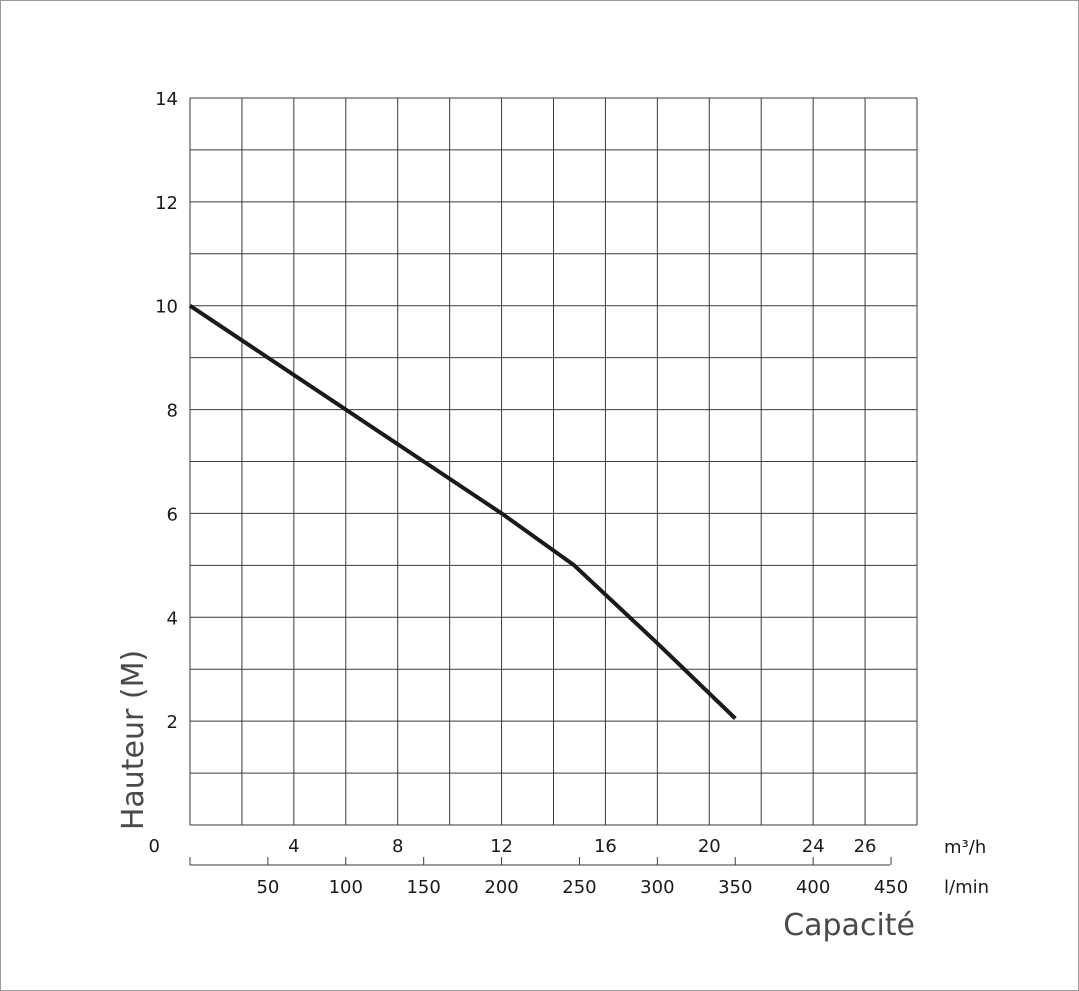 This screenshot has height=991, width=1079. I want to click on x-unit-lmin: l/min, so click(966, 887).